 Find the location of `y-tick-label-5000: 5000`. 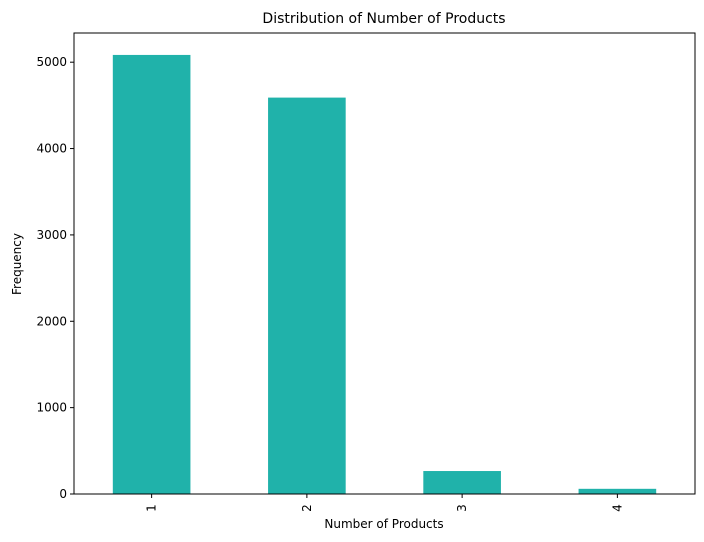

y-tick-label-5000: 5000 is located at coordinates (51, 62).